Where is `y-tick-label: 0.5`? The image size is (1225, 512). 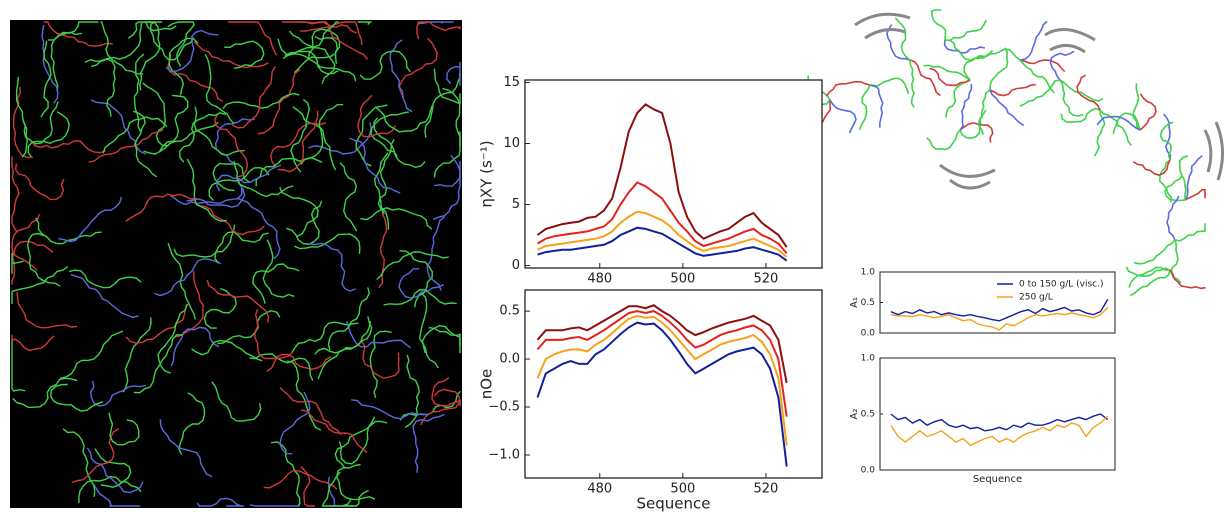 y-tick-label: 0.5 is located at coordinates (868, 415).